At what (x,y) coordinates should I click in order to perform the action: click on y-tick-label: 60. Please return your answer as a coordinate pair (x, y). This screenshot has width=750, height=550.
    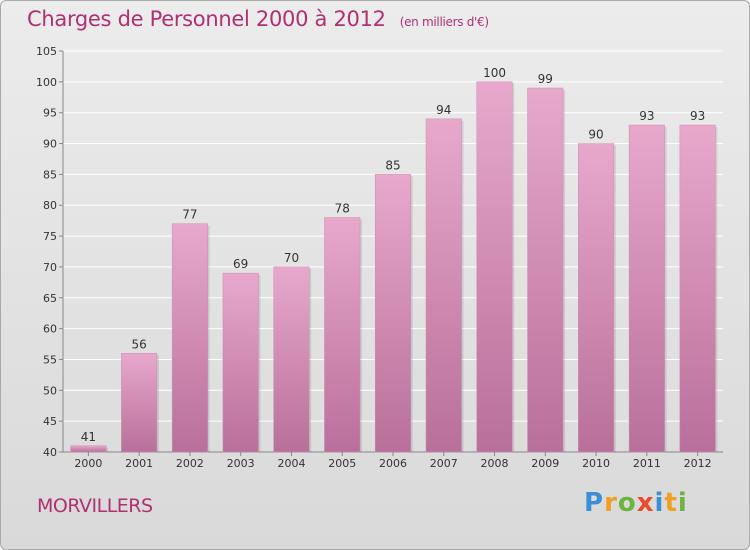
    Looking at the image, I should click on (50, 329).